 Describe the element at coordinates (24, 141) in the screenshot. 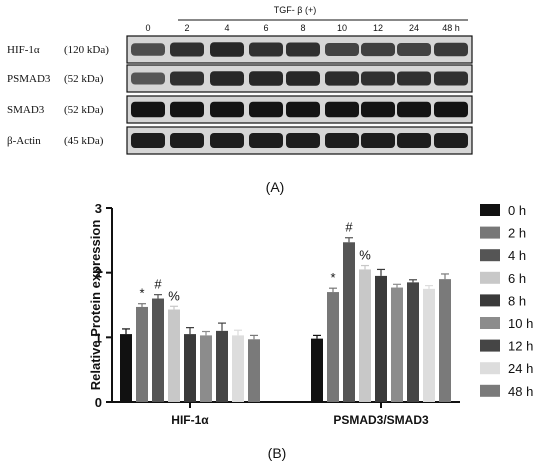

I see `blot-protein-label: β-Actin` at that location.